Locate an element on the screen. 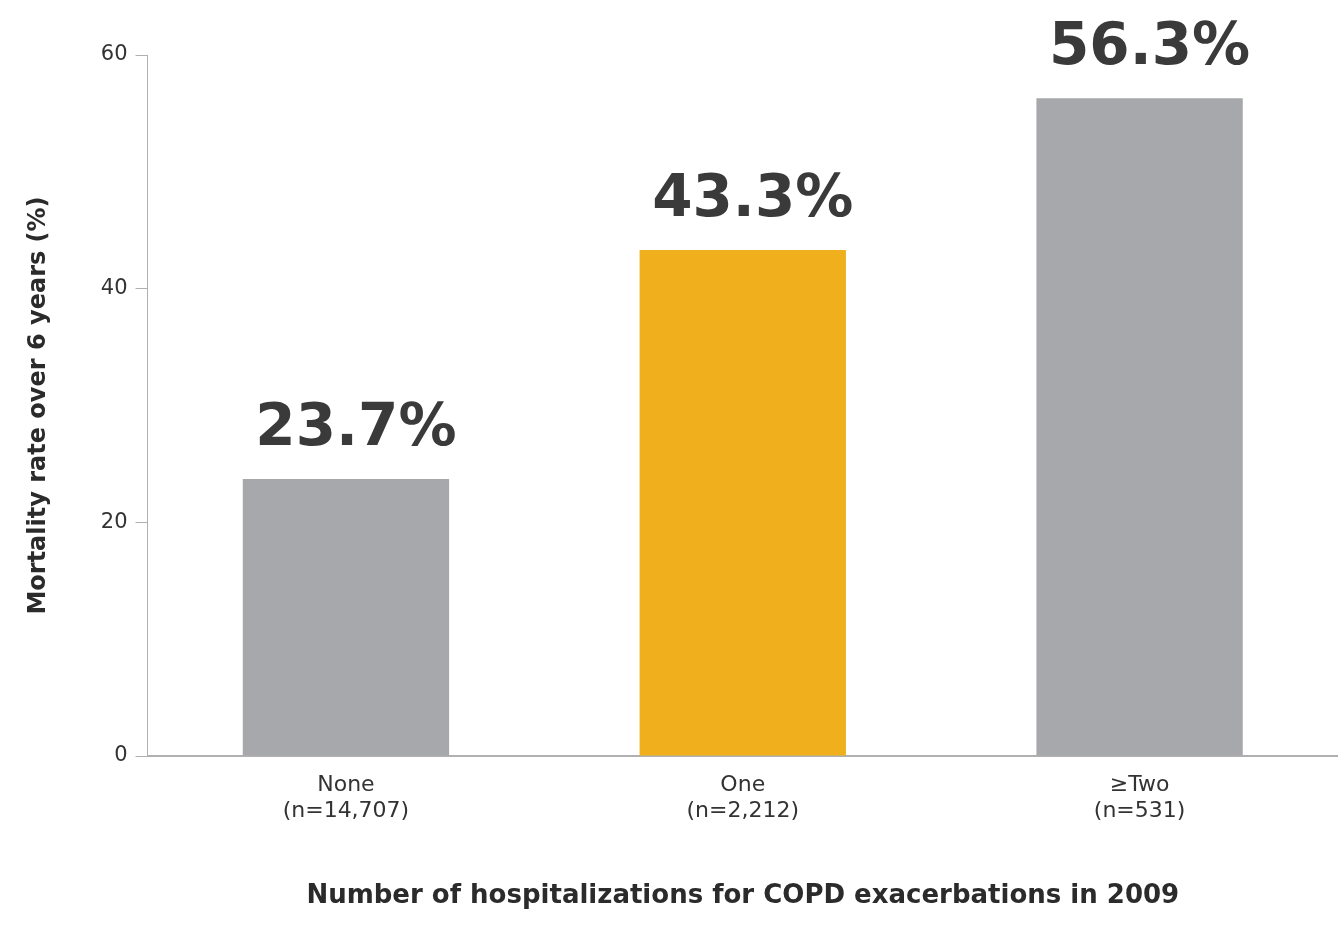  data-label: 23.7% is located at coordinates (356, 425).